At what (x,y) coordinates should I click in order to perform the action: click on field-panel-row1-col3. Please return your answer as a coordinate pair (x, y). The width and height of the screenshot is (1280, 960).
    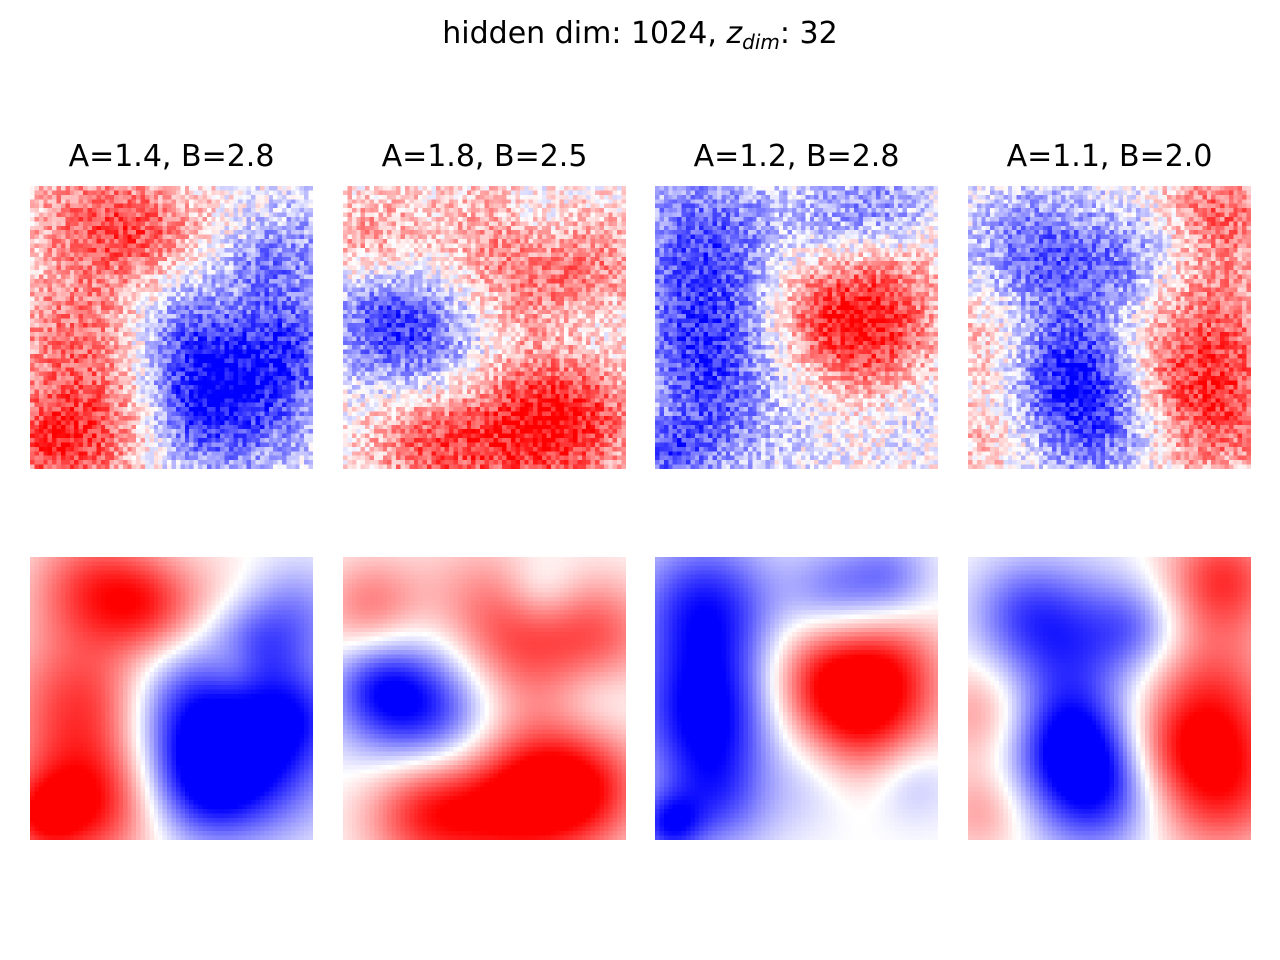
    Looking at the image, I should click on (796, 327).